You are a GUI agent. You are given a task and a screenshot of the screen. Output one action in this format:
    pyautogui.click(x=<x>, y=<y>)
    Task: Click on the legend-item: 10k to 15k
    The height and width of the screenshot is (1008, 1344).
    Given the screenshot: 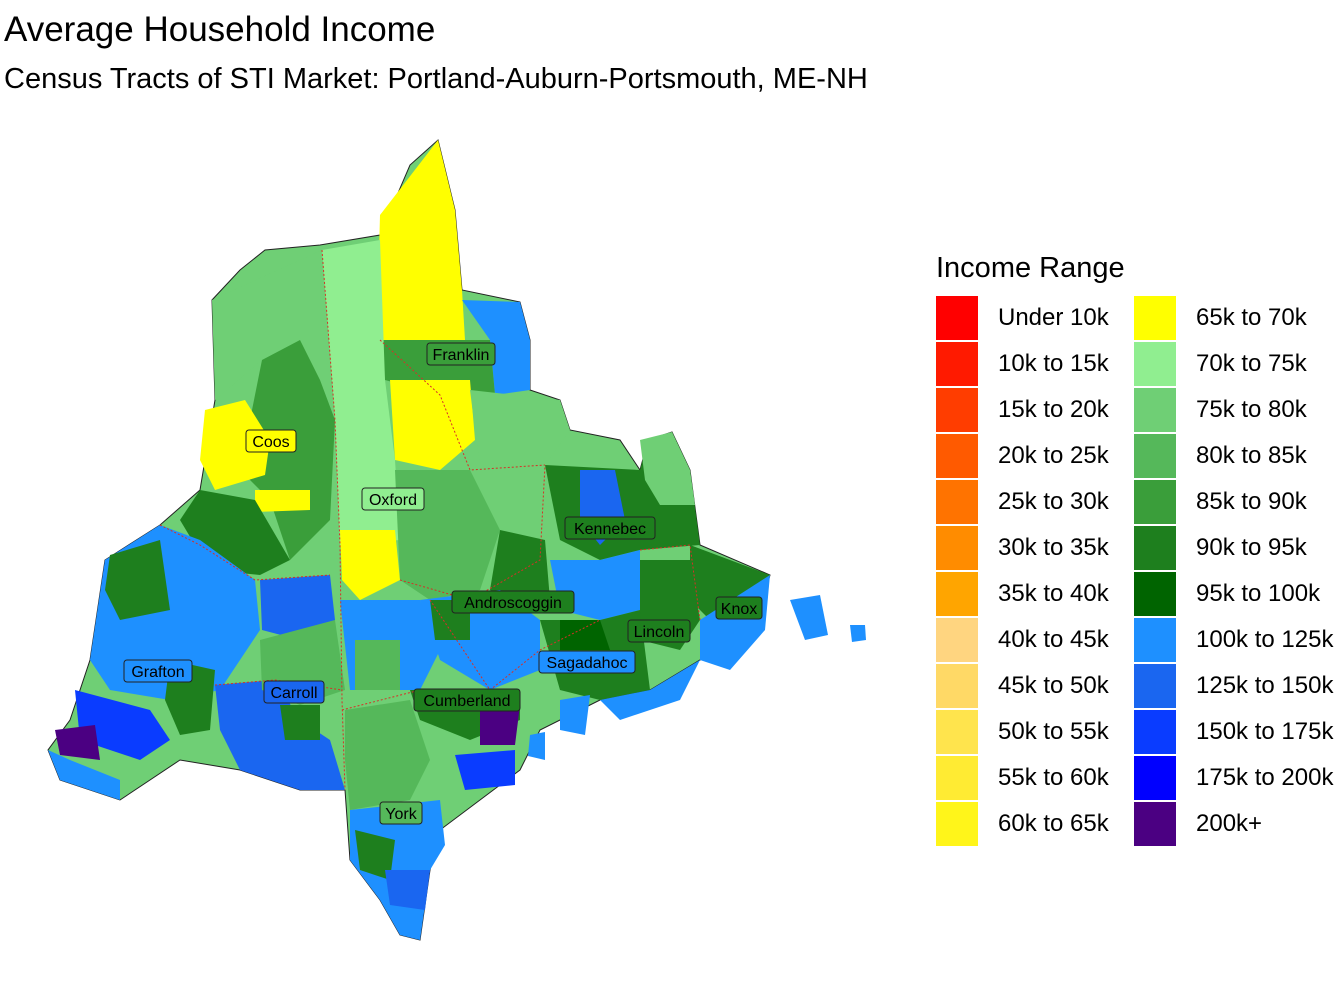 What is the action you would take?
    pyautogui.click(x=1035, y=364)
    